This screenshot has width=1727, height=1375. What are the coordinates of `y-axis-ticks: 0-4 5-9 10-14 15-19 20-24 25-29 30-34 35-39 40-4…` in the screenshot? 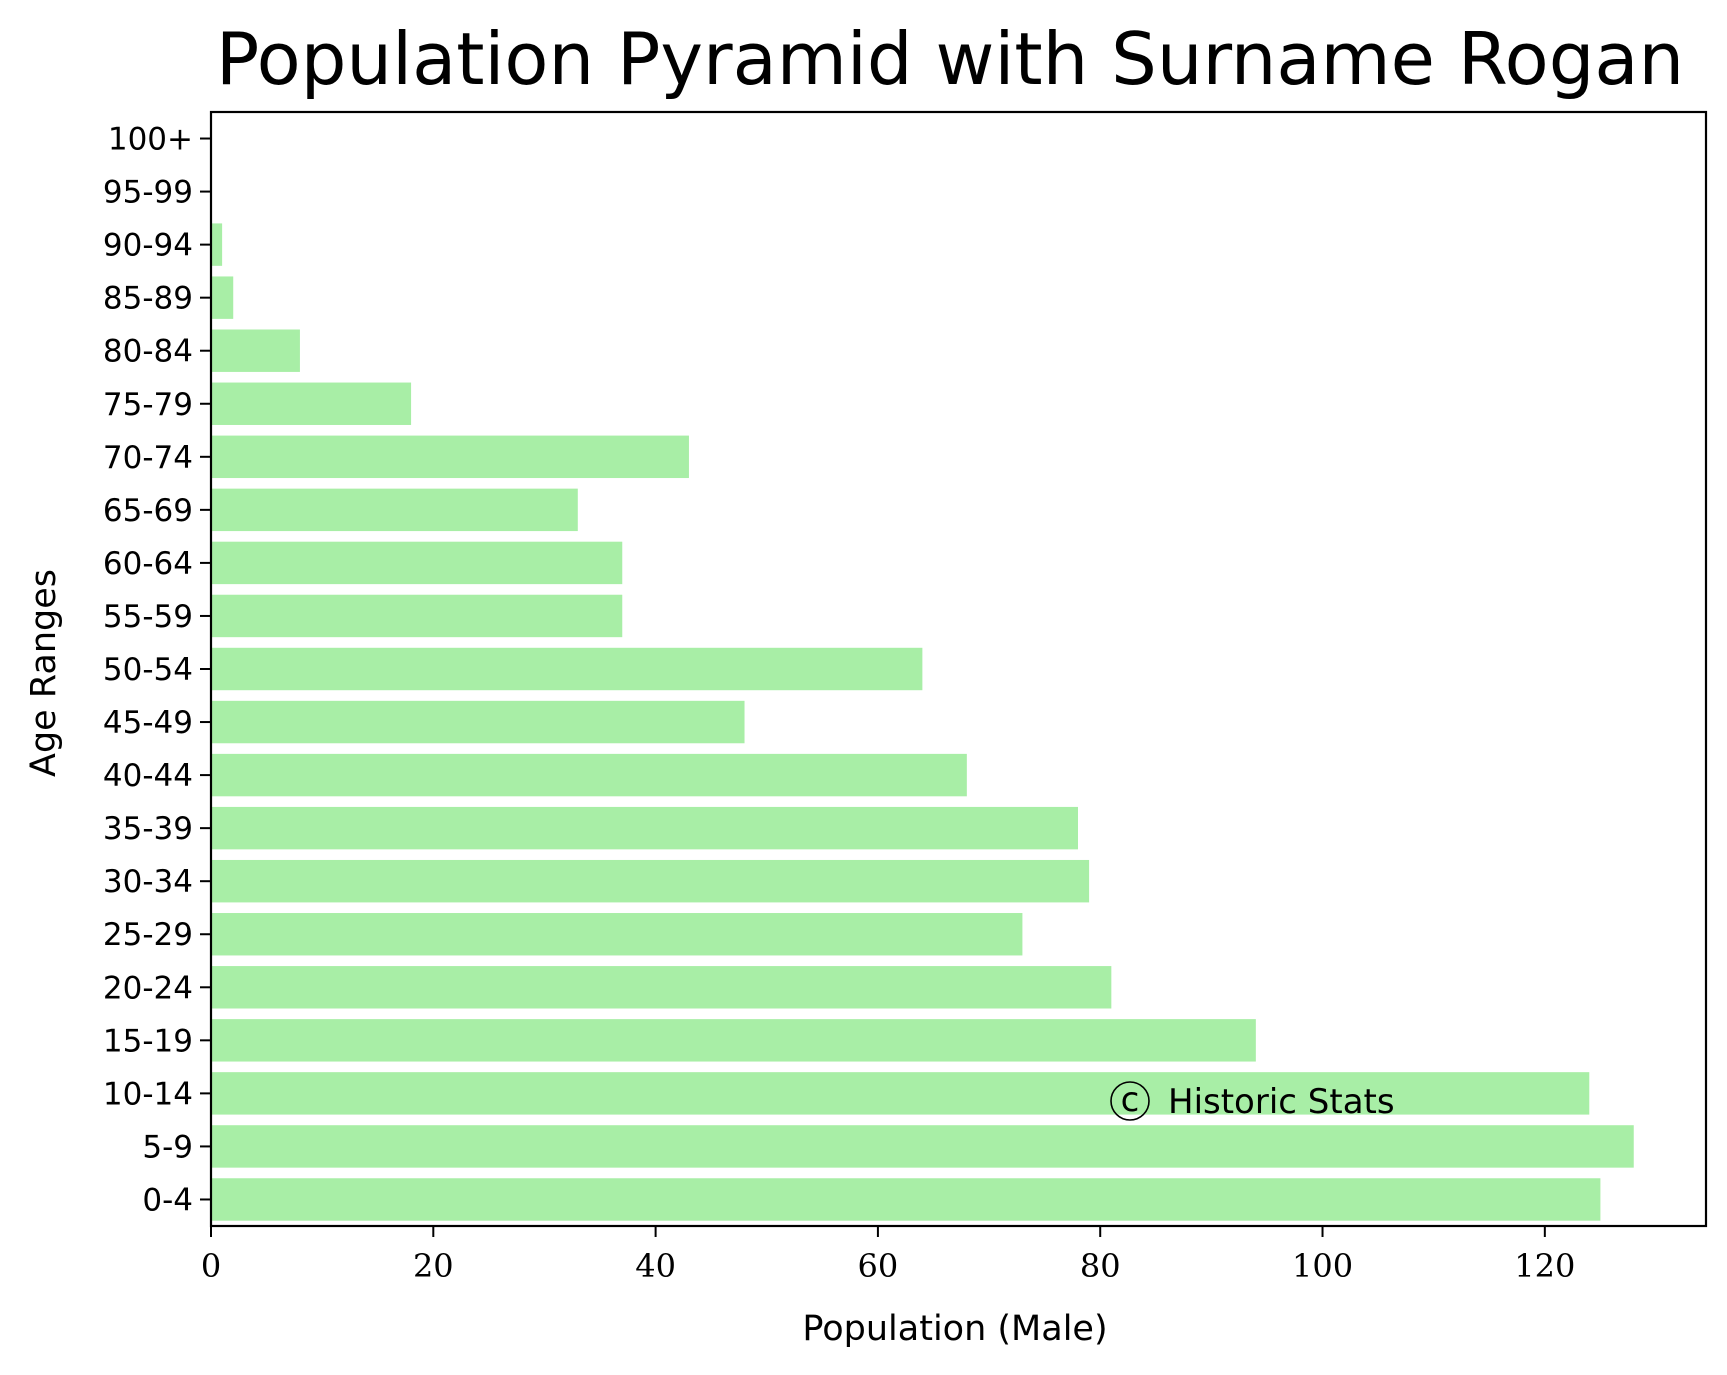 It's located at (157, 670).